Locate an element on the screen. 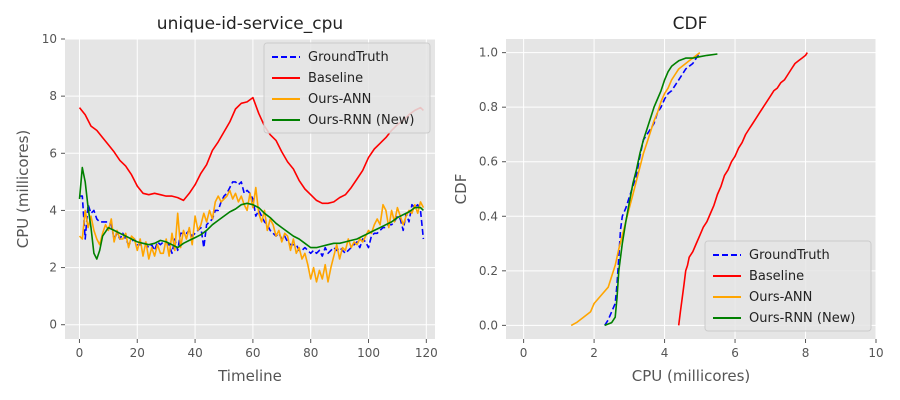 This screenshot has height=400, width=900. cdf-series-groundtruth is located at coordinates (652, 189).